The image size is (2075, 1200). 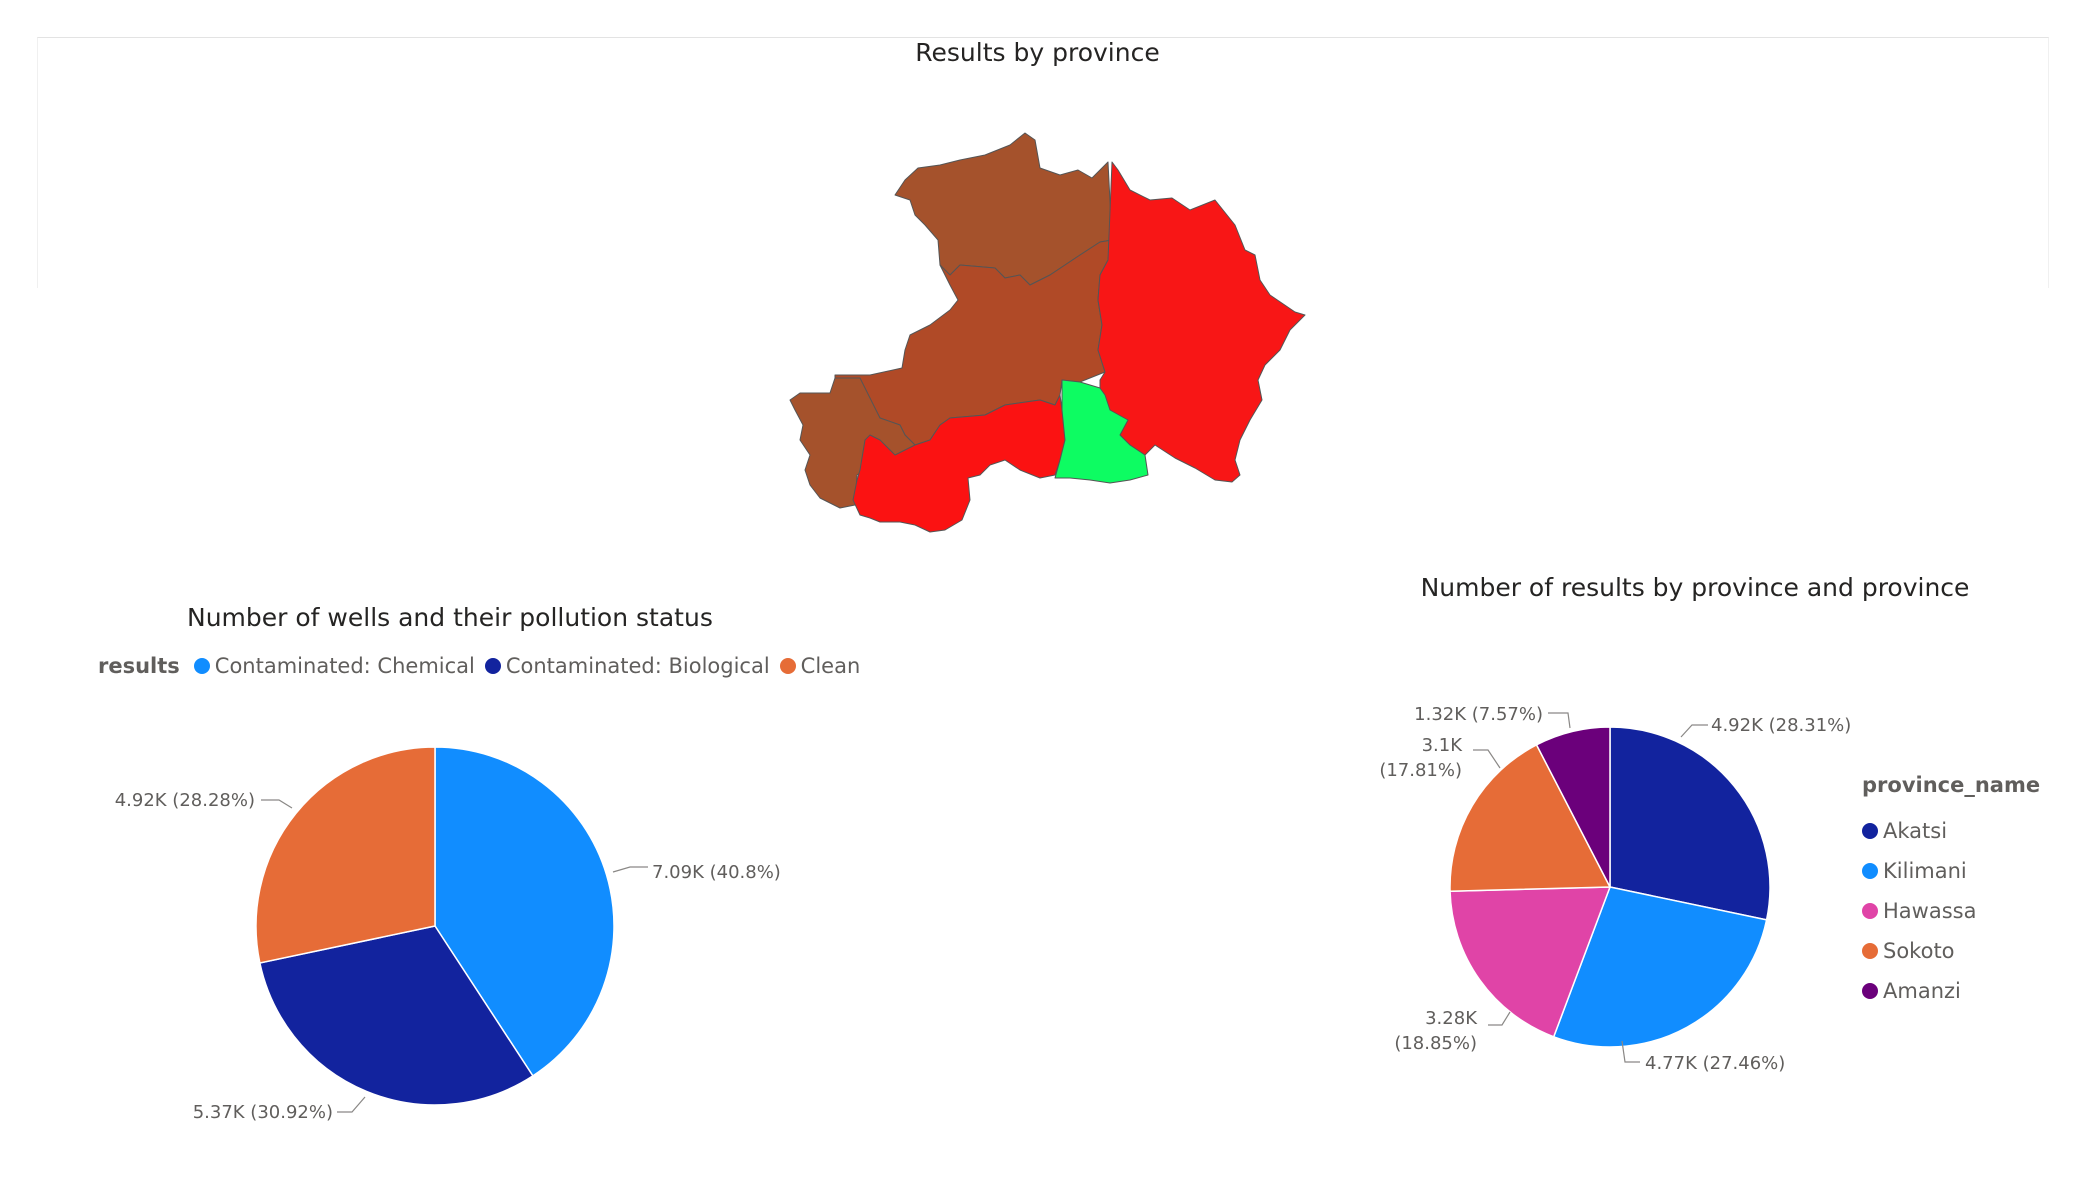 I want to click on pie2-legend-item-kilimani: Kilimani, so click(x=1951, y=871).